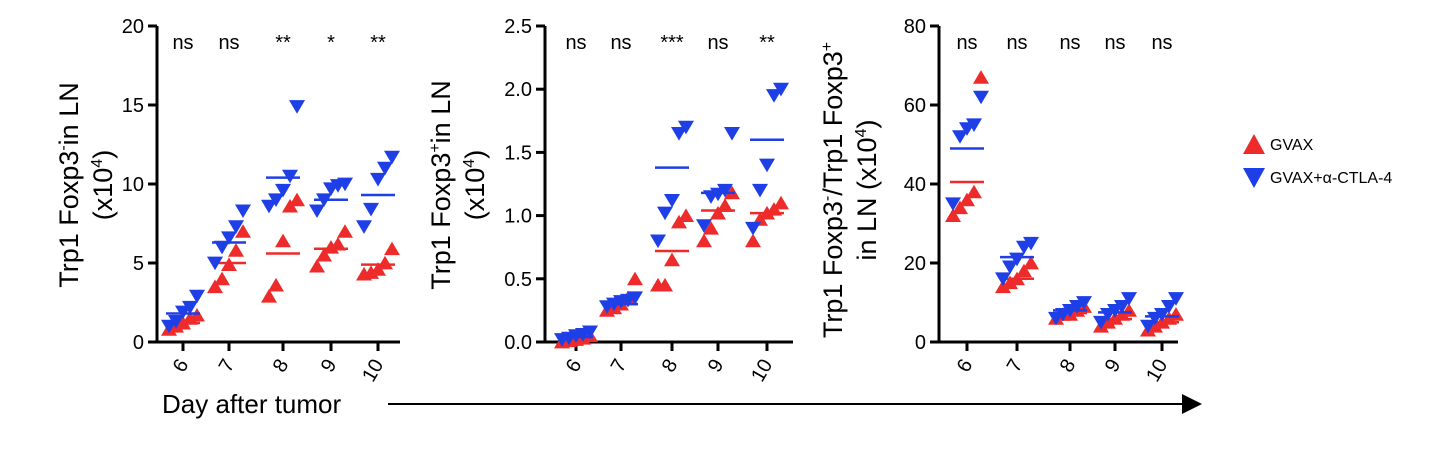 The height and width of the screenshot is (451, 1456). I want to click on panel3-ylabel-line2: in LN (x104), so click(867, 190).